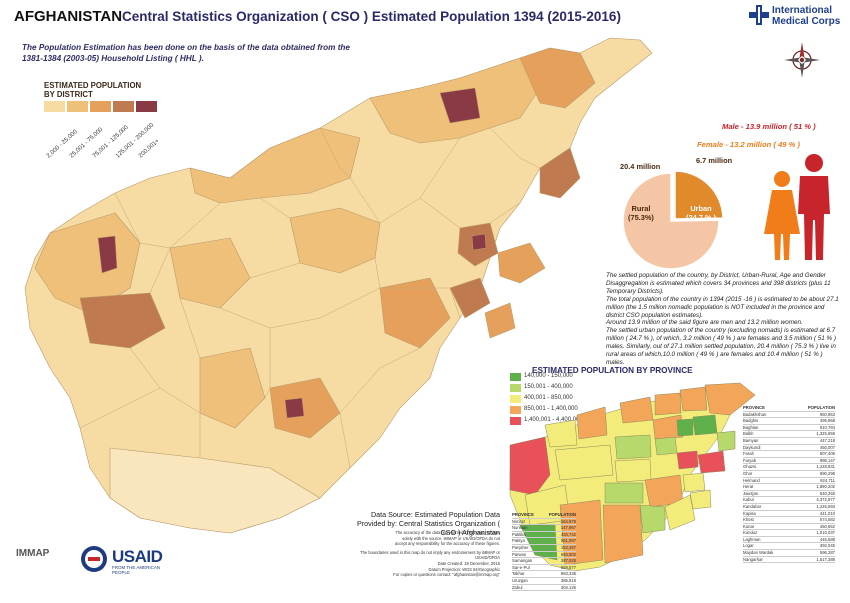 This screenshot has height=603, width=850. I want to click on inset-takhar, so click(693, 399).